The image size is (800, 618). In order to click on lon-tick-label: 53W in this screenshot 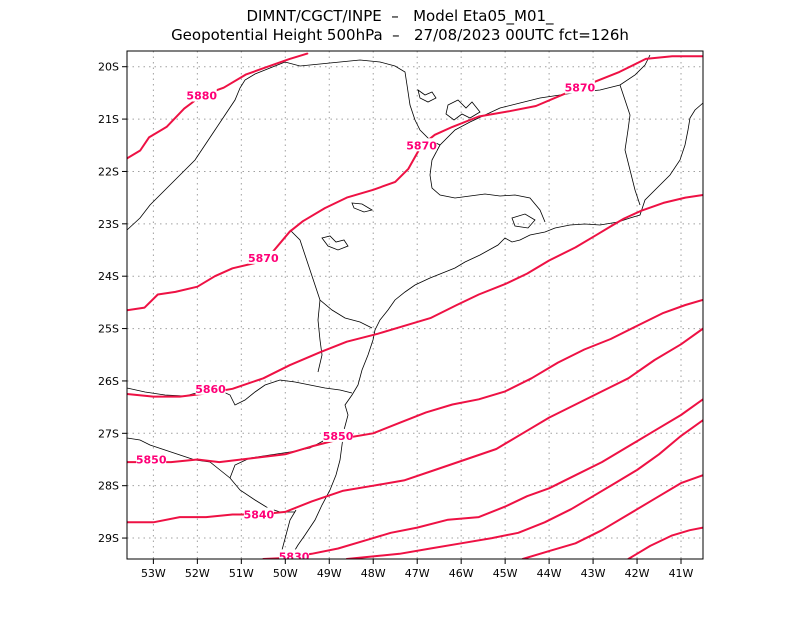, I will do `click(153, 573)`.